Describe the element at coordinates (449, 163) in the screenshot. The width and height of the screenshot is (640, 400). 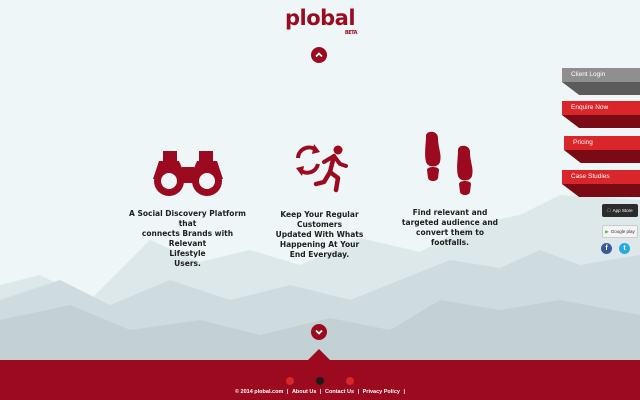
I see `footprints-icon` at that location.